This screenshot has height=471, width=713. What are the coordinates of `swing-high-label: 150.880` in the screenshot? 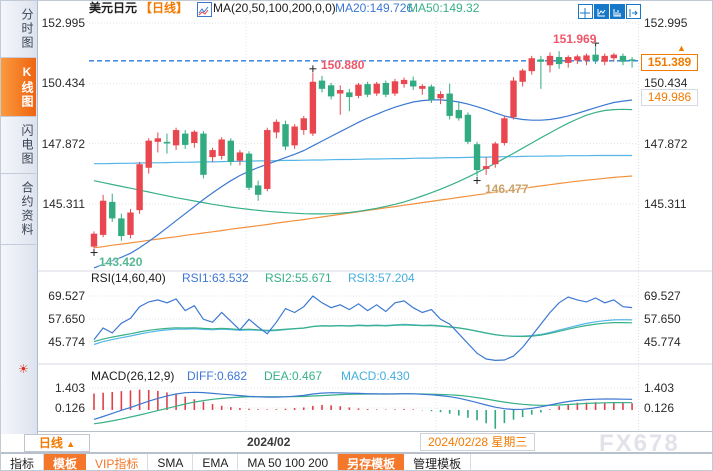 It's located at (343, 65).